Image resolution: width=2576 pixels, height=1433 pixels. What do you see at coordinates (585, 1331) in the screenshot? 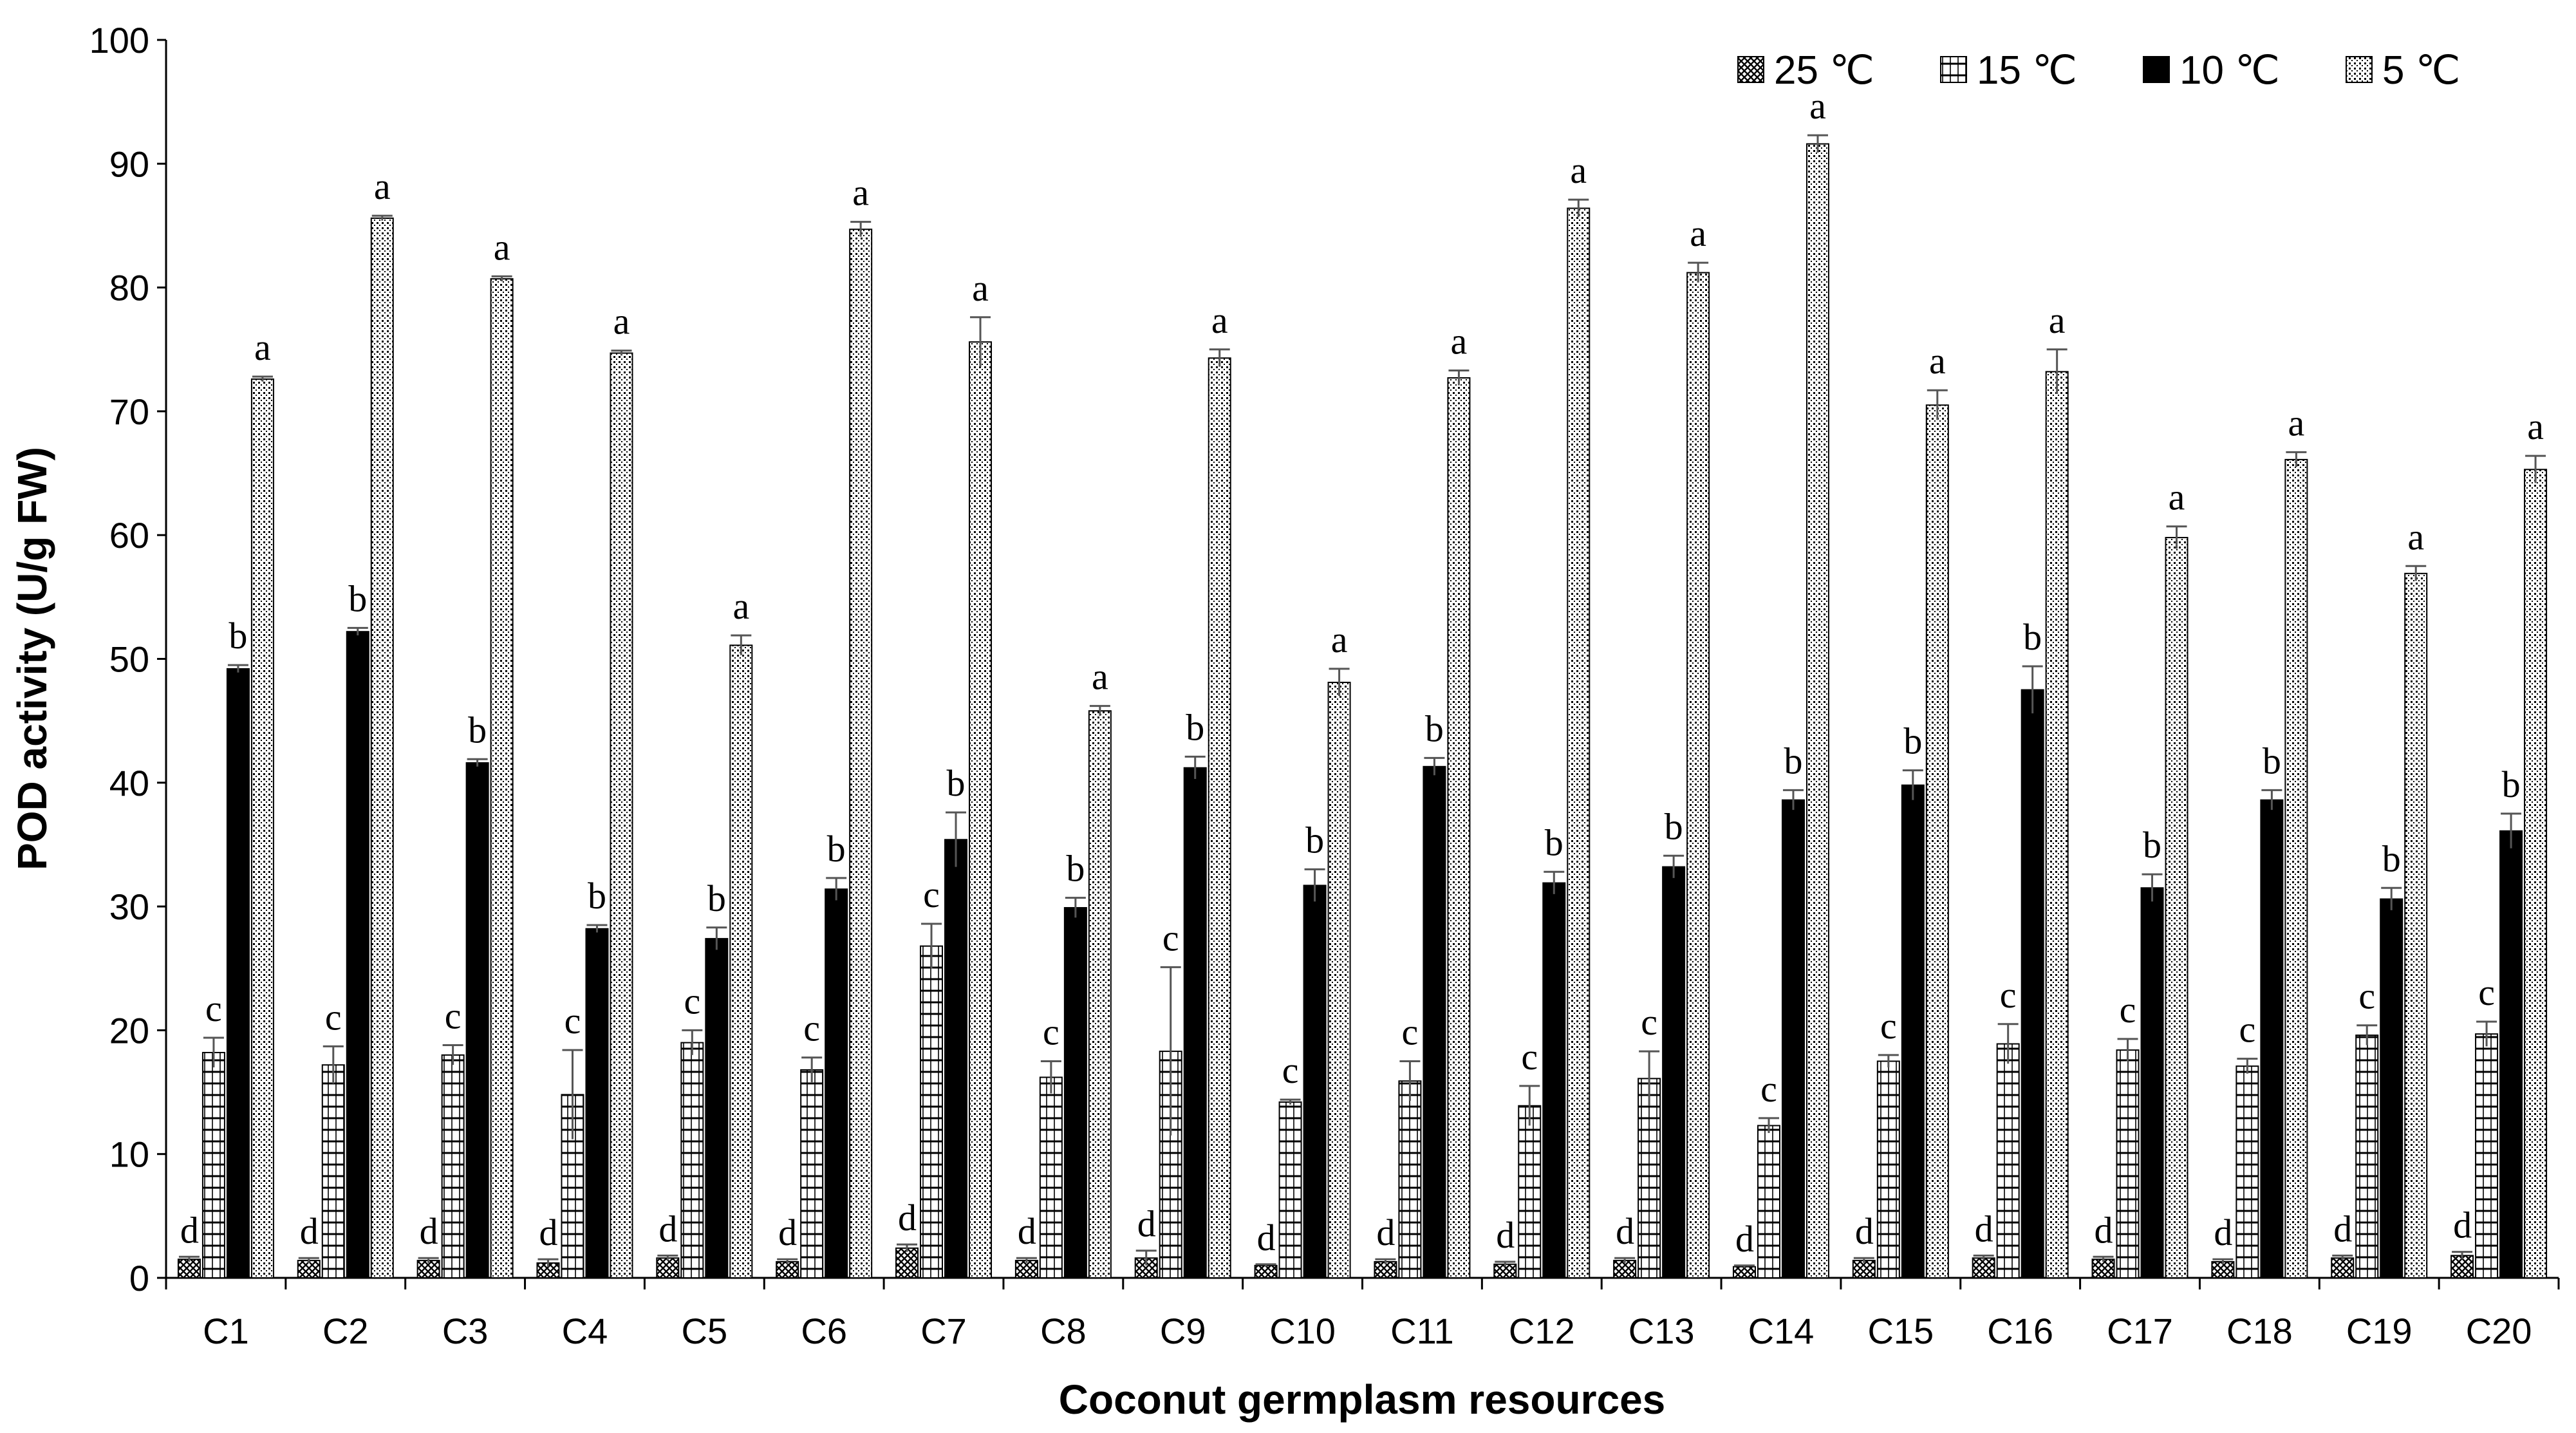
I see `x-tick-label-c4: C4` at bounding box center [585, 1331].